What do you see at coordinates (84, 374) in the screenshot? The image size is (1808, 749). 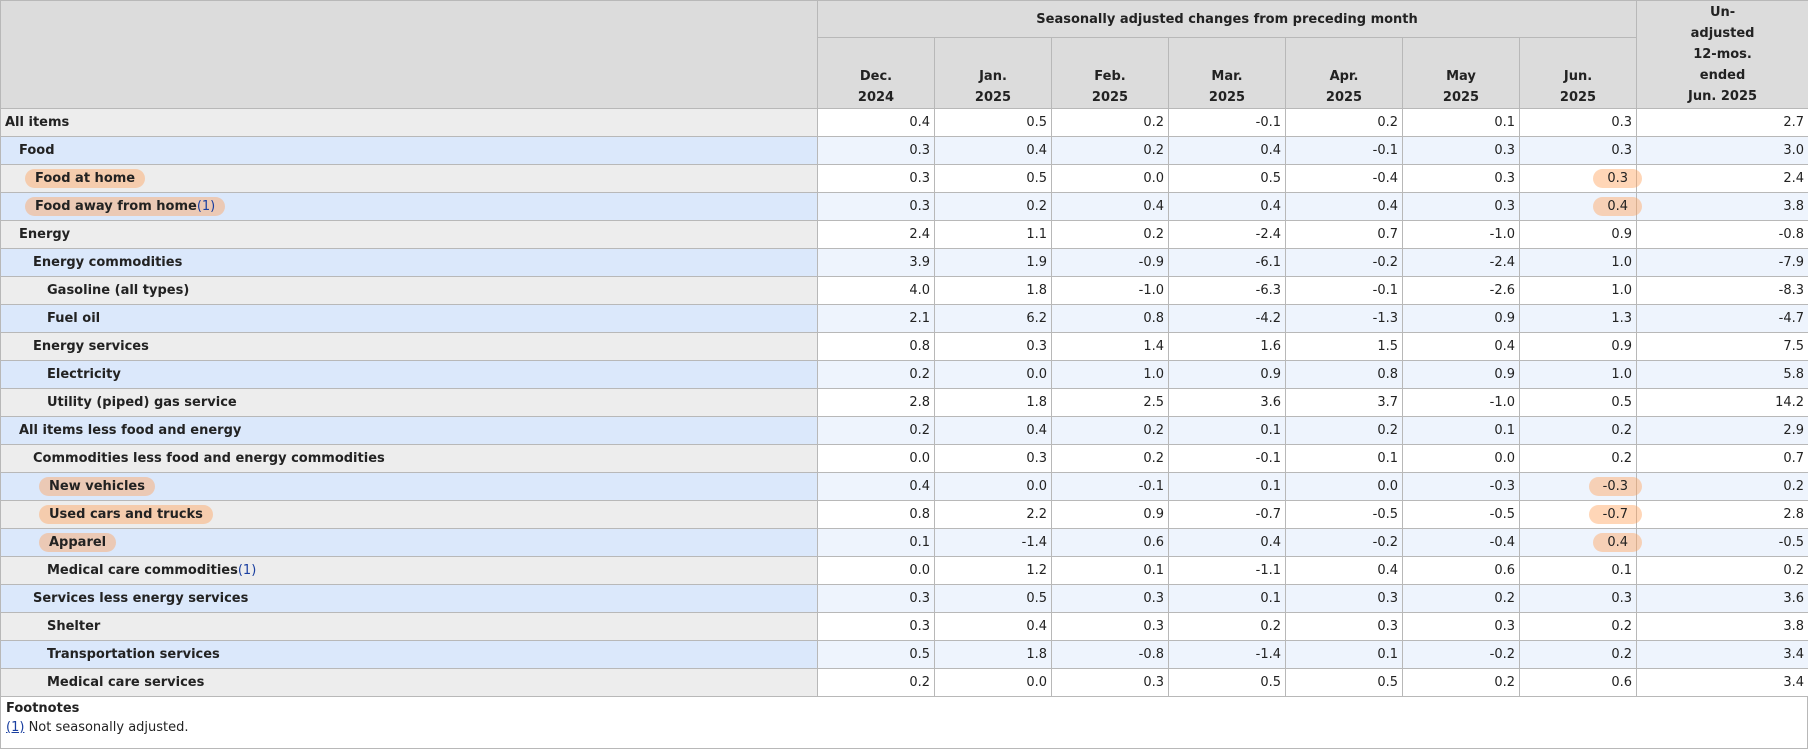 I see `label-wrap: Electricity` at bounding box center [84, 374].